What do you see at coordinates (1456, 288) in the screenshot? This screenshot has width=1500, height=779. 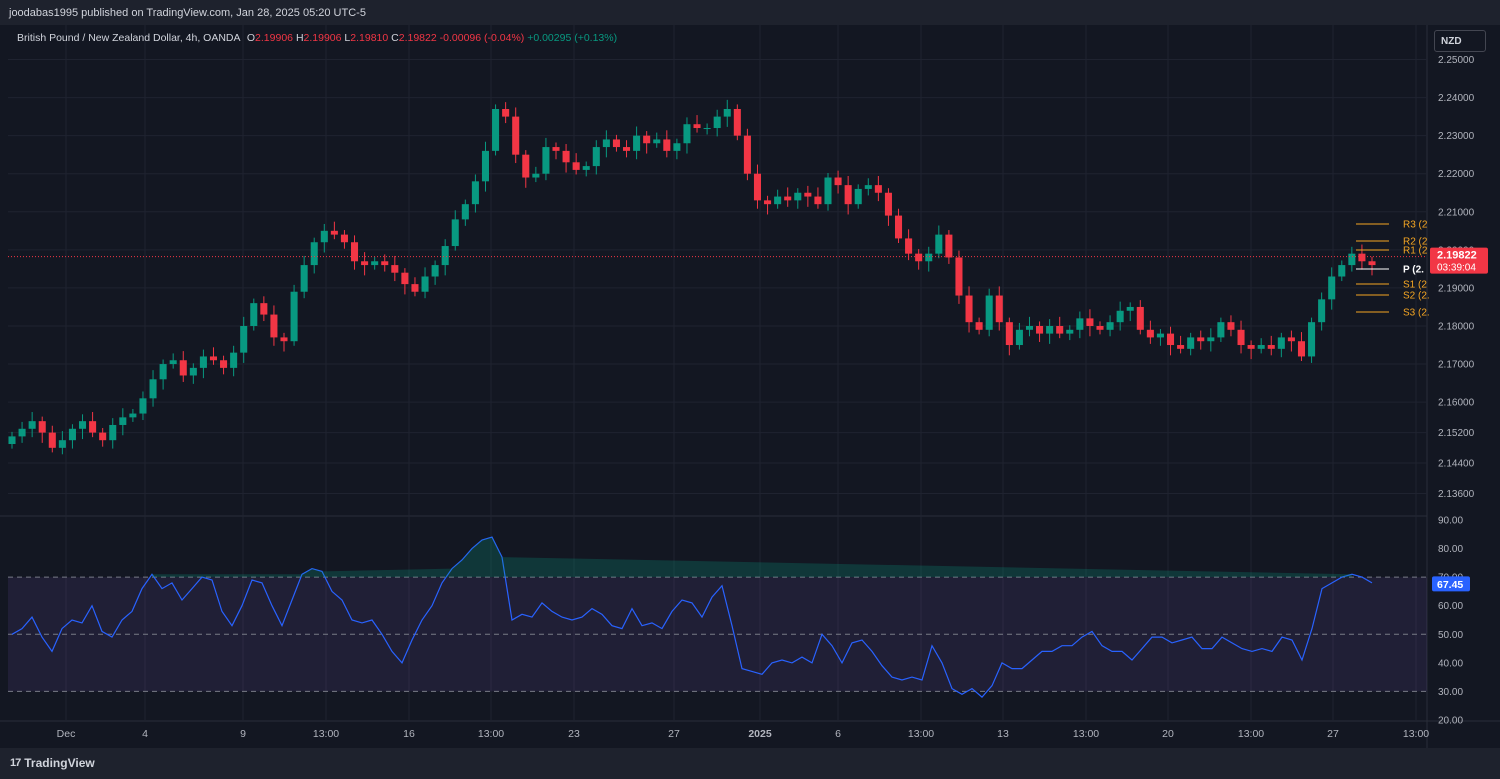 I see `price-tick-label: 2.19000` at bounding box center [1456, 288].